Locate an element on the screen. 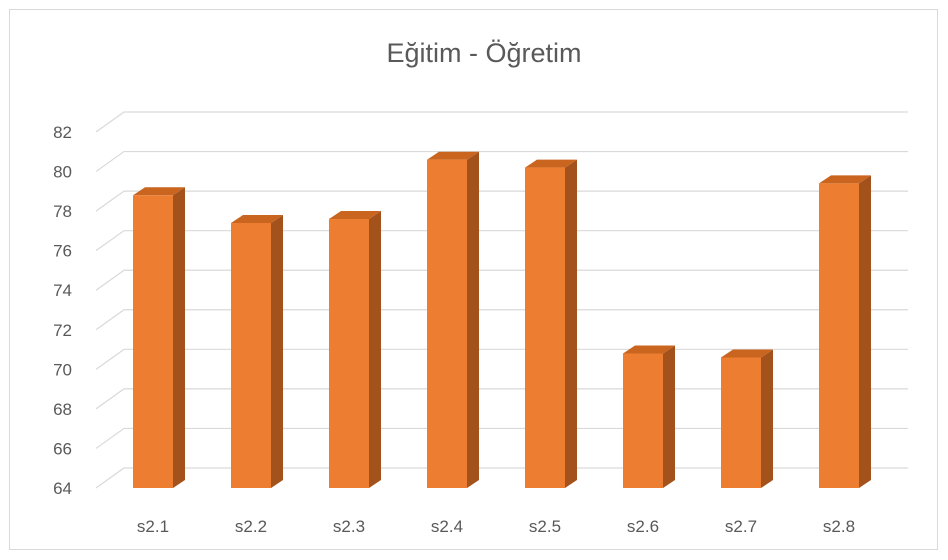  y-tick-label: 82 is located at coordinates (62, 132).